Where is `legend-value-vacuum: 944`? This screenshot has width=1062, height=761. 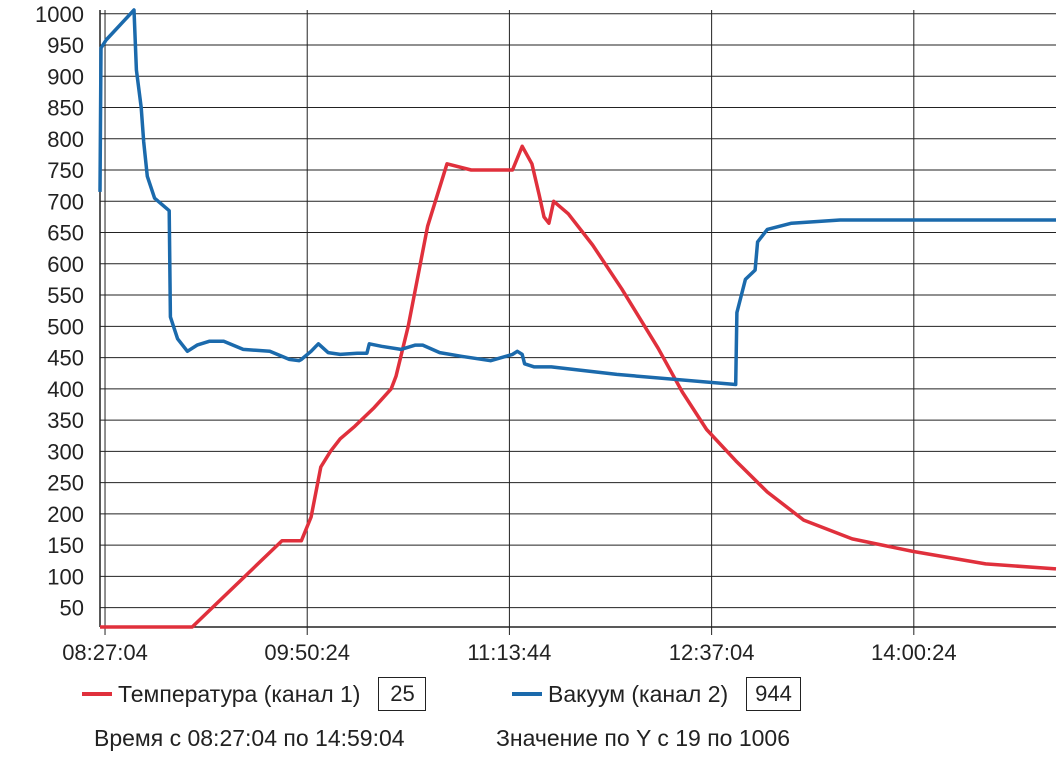
legend-value-vacuum: 944 is located at coordinates (773, 694).